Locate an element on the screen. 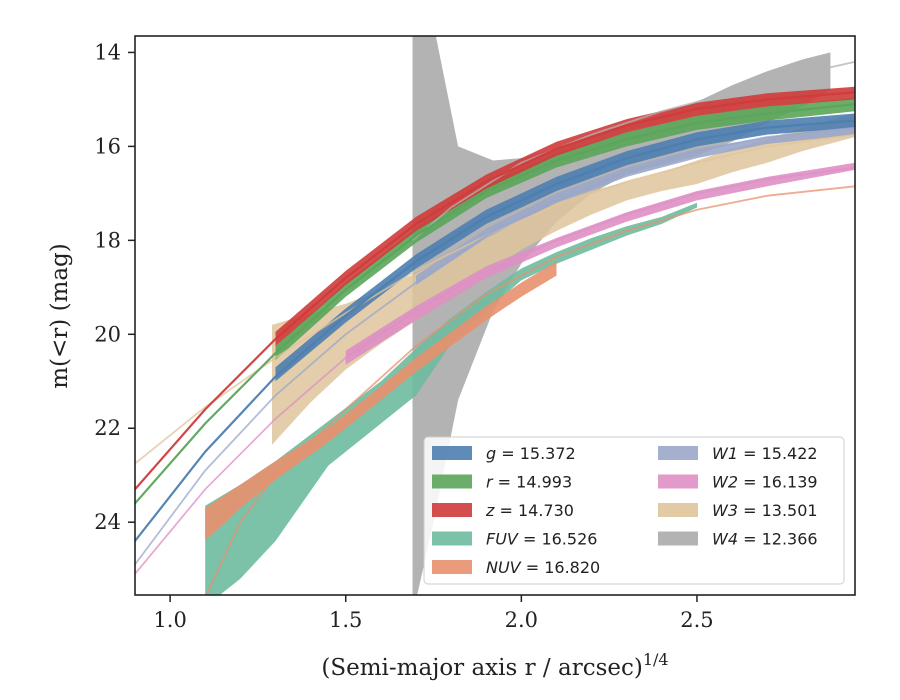 The height and width of the screenshot is (700, 900). legend-swatch-z is located at coordinates (452, 510).